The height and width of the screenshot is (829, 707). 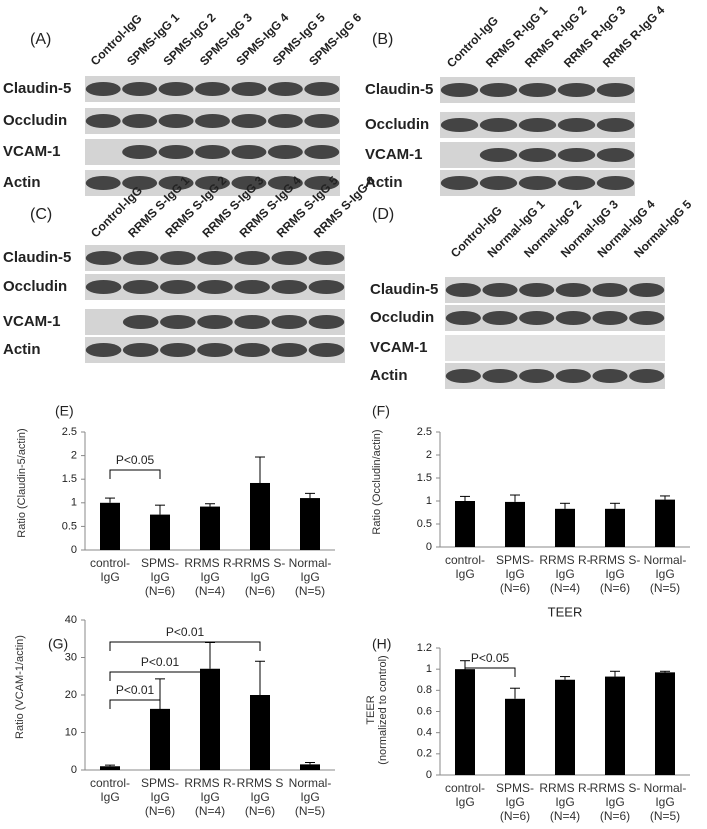 What do you see at coordinates (71, 695) in the screenshot?
I see `y-tick-label: 20` at bounding box center [71, 695].